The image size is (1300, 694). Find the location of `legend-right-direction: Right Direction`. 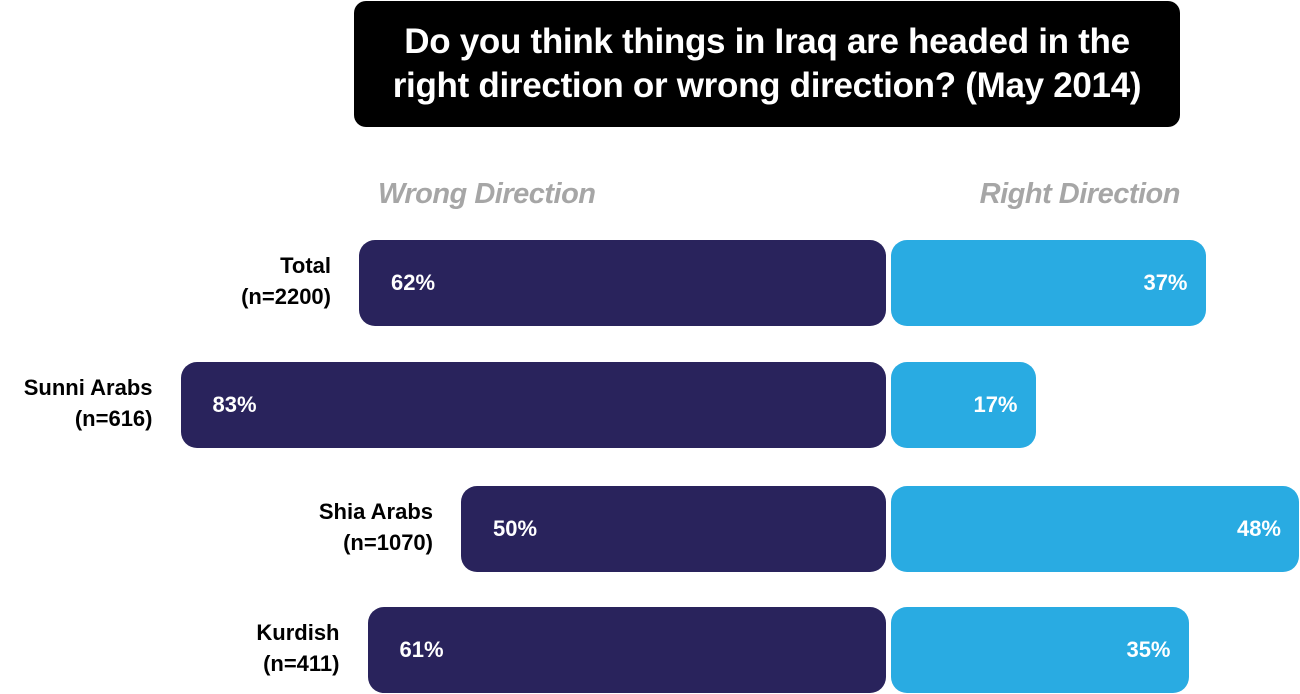

legend-right-direction: Right Direction is located at coordinates (1080, 194).